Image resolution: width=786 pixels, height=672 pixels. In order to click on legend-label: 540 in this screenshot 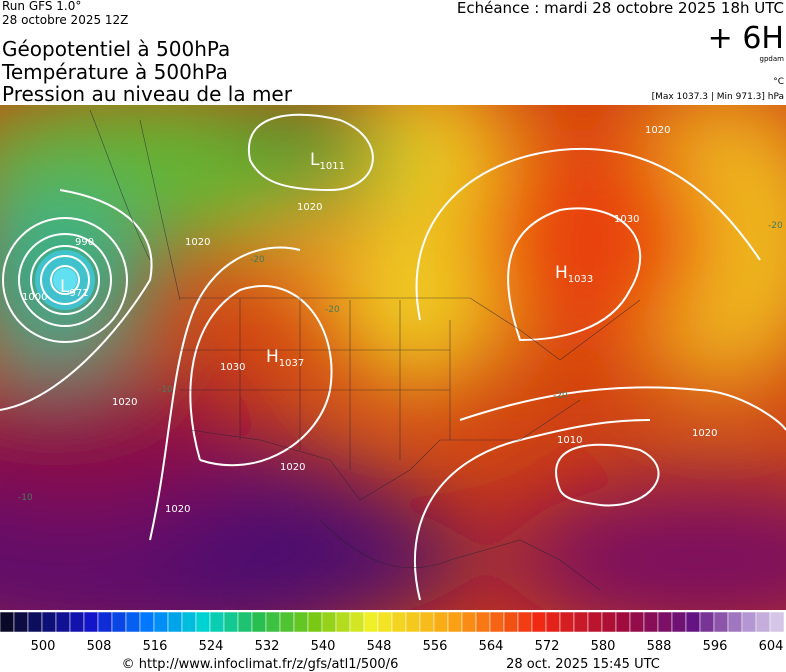, I will do `click(323, 646)`.